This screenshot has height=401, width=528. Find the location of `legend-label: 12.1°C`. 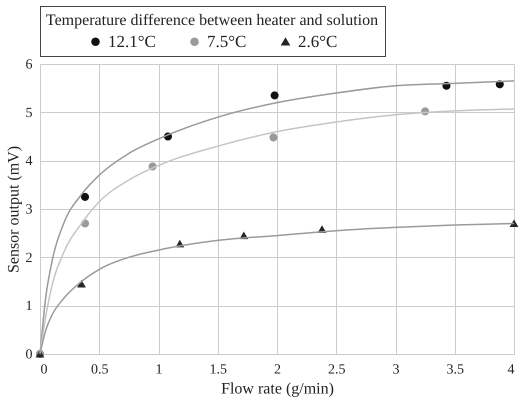

legend-label: 12.1°C is located at coordinates (132, 41).